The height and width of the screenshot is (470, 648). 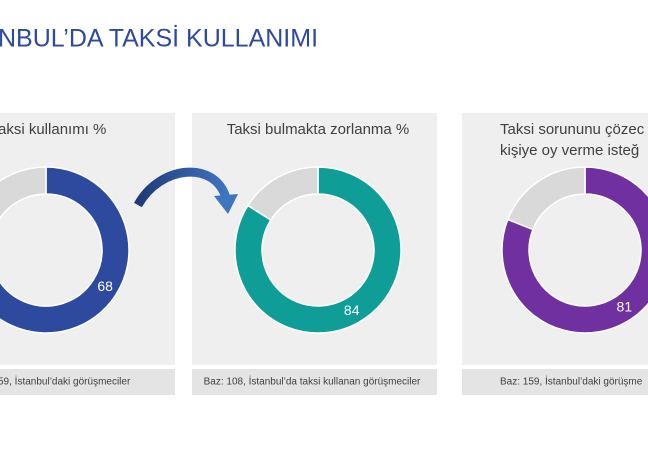 What do you see at coordinates (572, 129) in the screenshot?
I see `chart-title: Taksi sorununu çözec` at bounding box center [572, 129].